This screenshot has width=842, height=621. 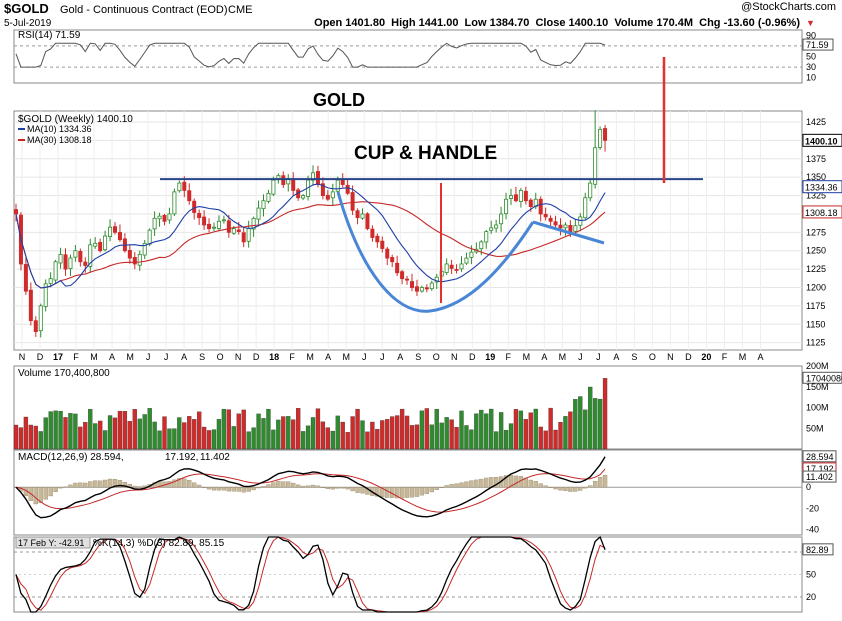 What do you see at coordinates (28, 23) in the screenshot?
I see `chart-date: 5-Jul-2019` at bounding box center [28, 23].